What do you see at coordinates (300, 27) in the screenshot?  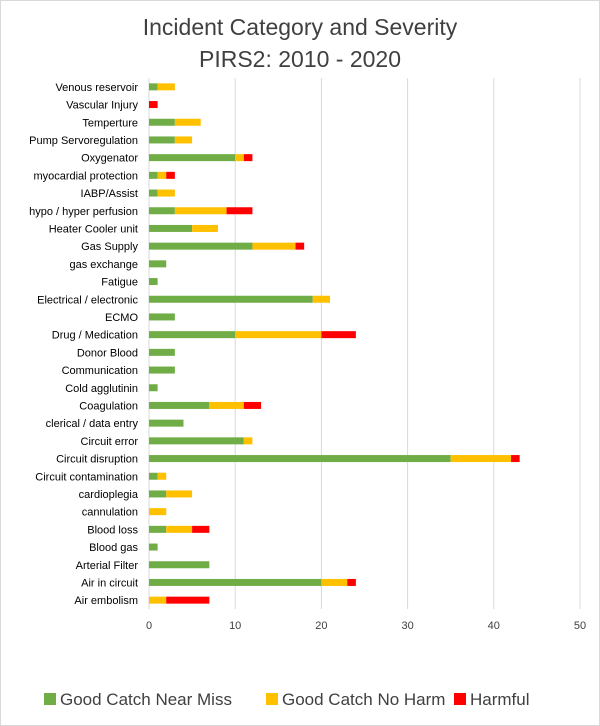 I see `chart-title: Incident Category and Severity` at bounding box center [300, 27].